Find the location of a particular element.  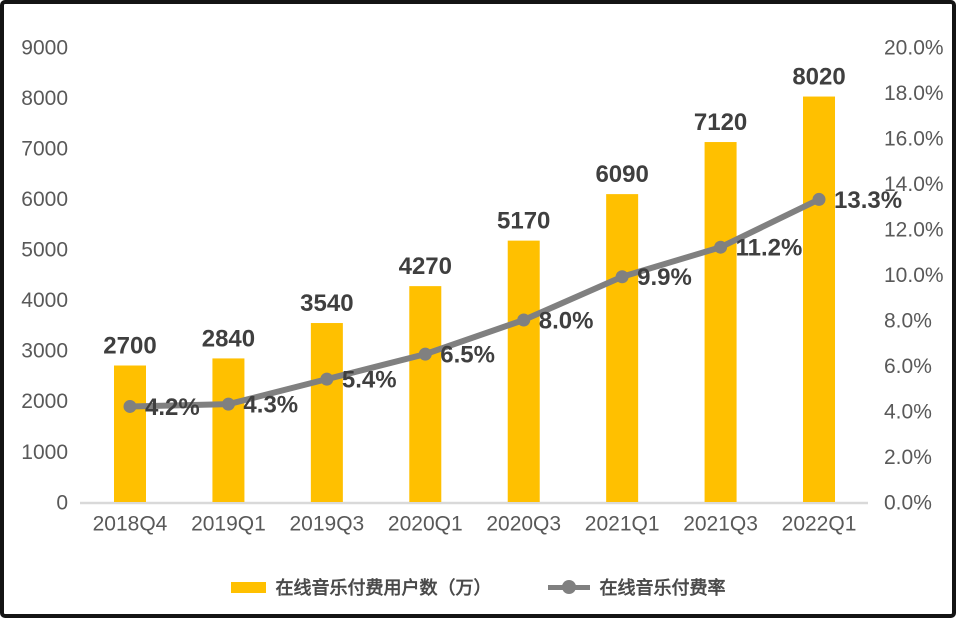

right-axis-tick: 14.0% is located at coordinates (914, 184).